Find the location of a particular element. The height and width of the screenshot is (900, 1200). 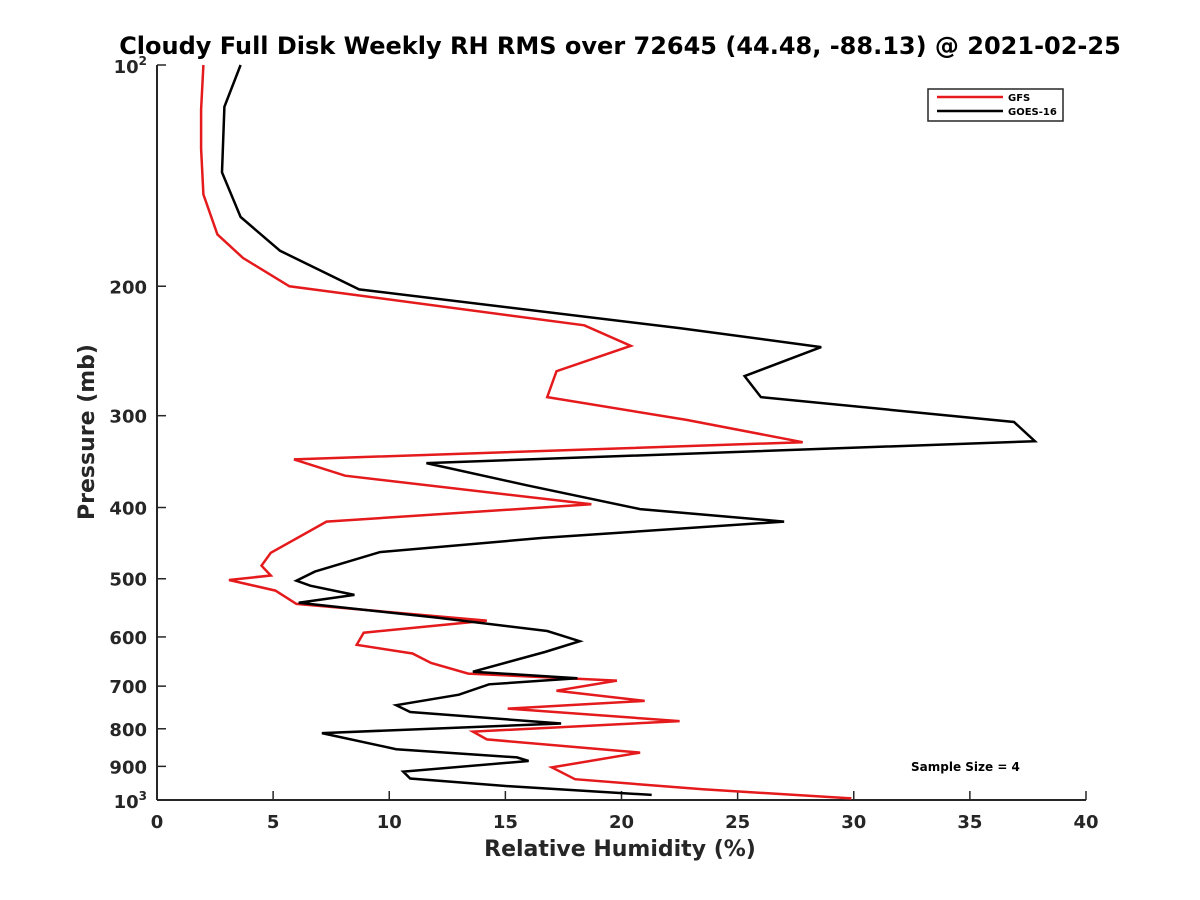

legend-label-goes16: GOES-16 is located at coordinates (1032, 112).